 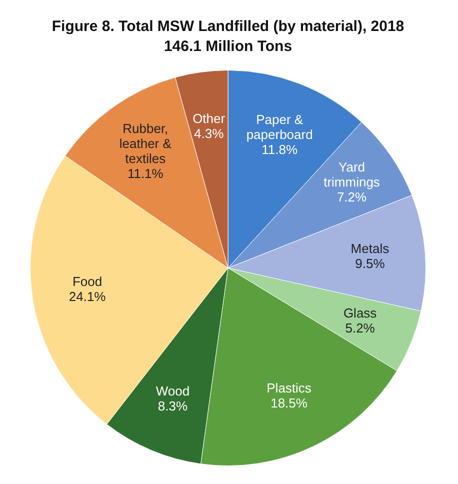 I want to click on slice-label: Rubber, leather & textiles, so click(x=145, y=143).